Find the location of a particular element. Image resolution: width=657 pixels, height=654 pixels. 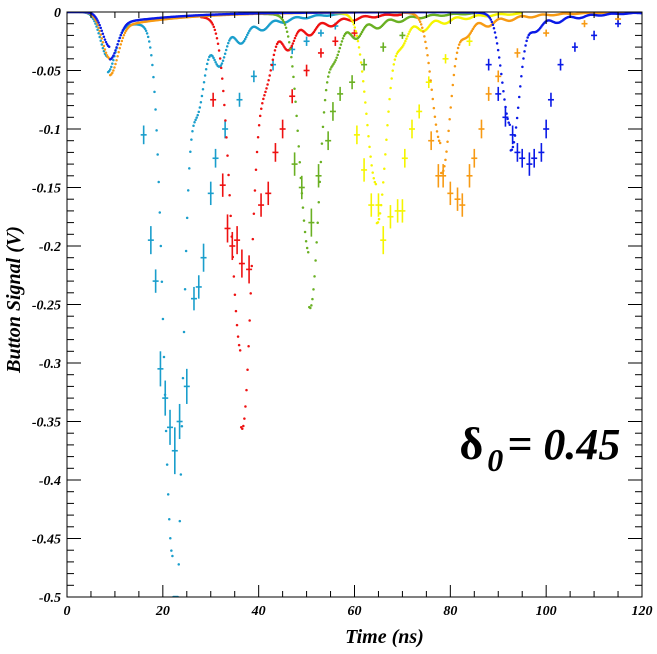

y-tick-label: -0.05 is located at coordinates (46, 72).